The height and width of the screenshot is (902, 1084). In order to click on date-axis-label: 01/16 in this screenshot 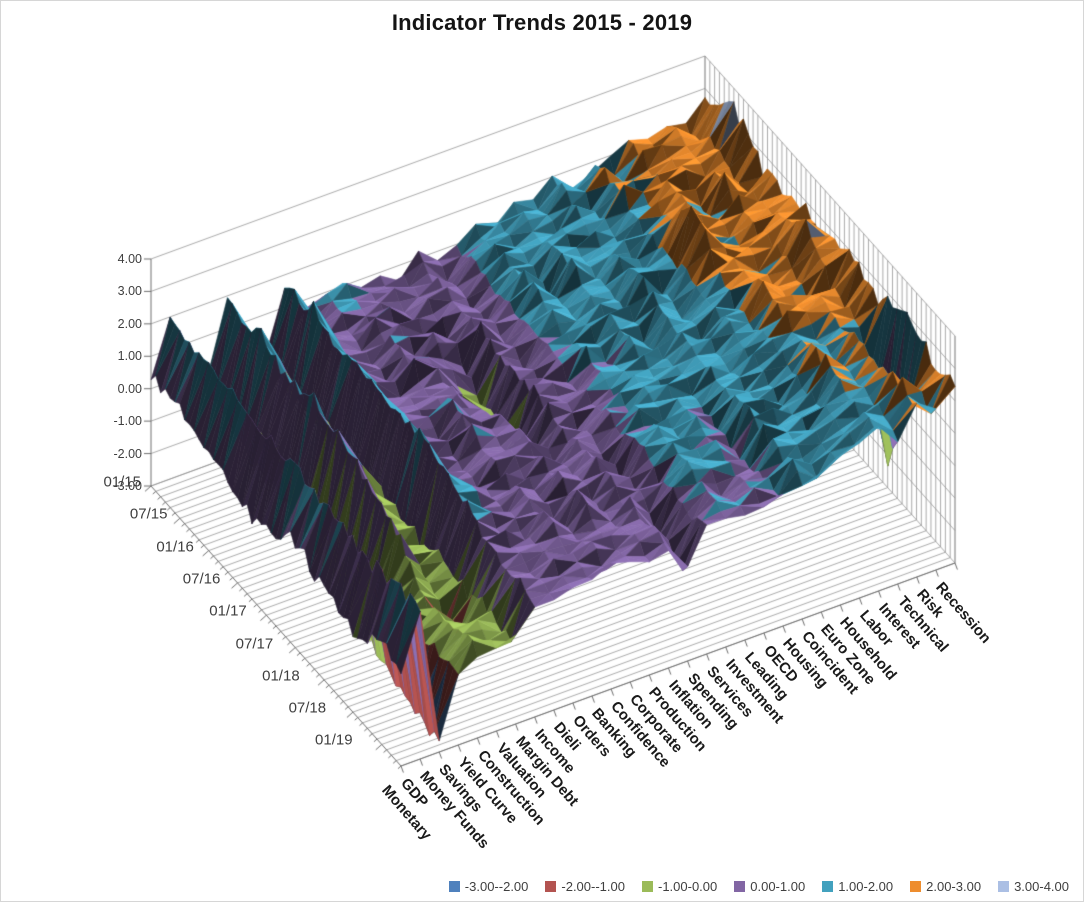, I will do `click(175, 547)`.